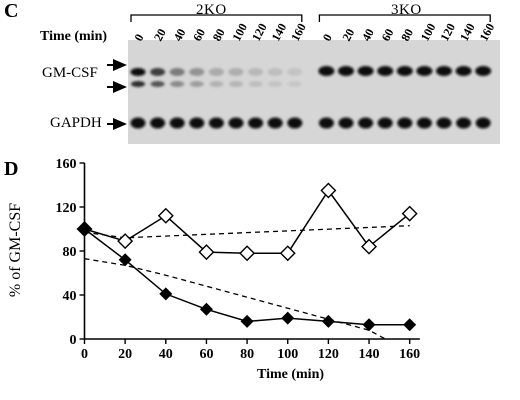 This screenshot has width=520, height=400. I want to click on y-tick-label: 0, so click(73, 340).